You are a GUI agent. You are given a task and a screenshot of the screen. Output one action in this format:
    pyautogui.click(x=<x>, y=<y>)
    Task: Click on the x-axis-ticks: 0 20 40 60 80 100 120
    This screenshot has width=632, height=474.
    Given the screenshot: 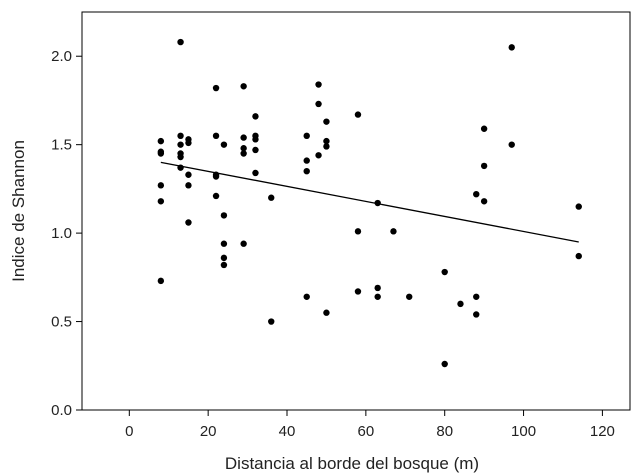 What is the action you would take?
    pyautogui.click(x=370, y=425)
    